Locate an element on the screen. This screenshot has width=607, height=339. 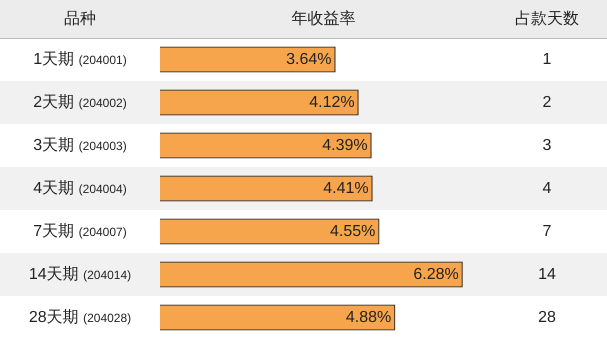
y-tick-label: 1天期 (204001) is located at coordinates (80, 59).